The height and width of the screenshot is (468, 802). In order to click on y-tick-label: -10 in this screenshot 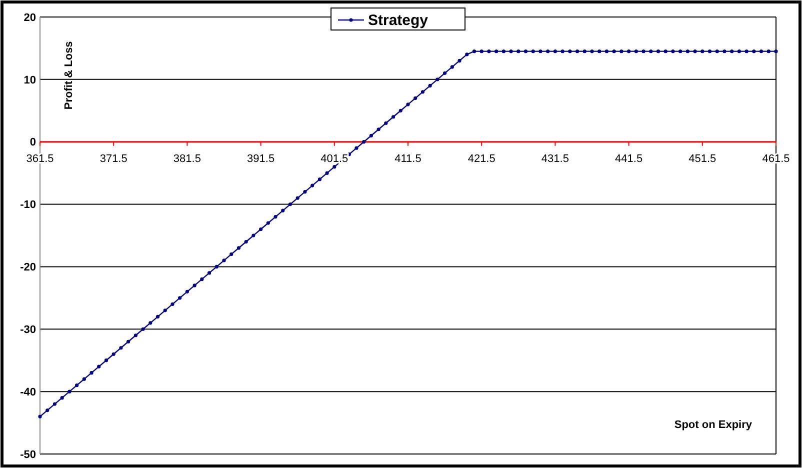, I will do `click(28, 205)`.